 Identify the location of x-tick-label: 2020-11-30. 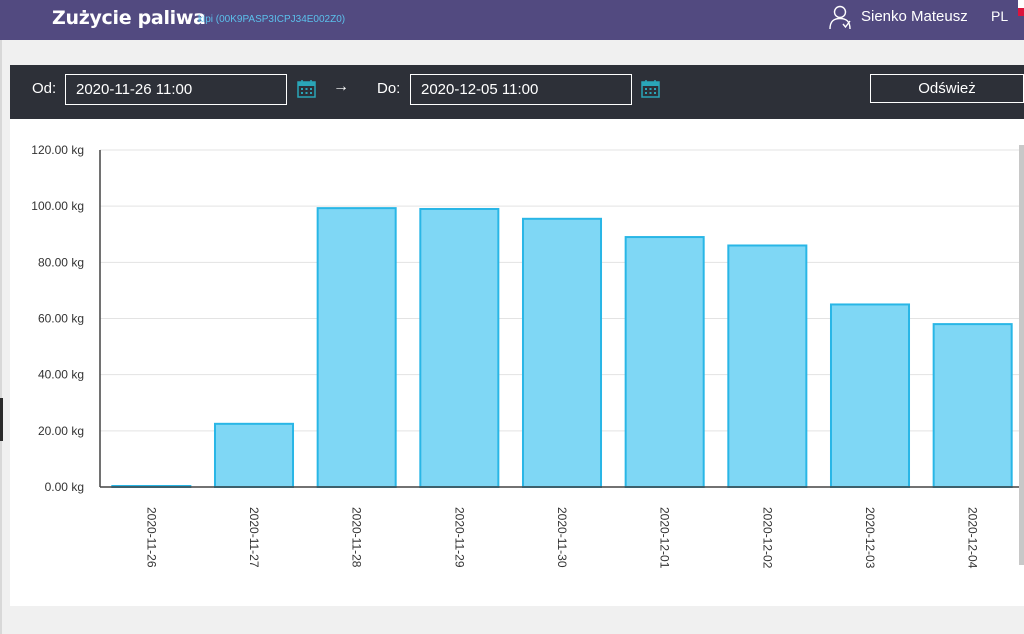
(562, 537).